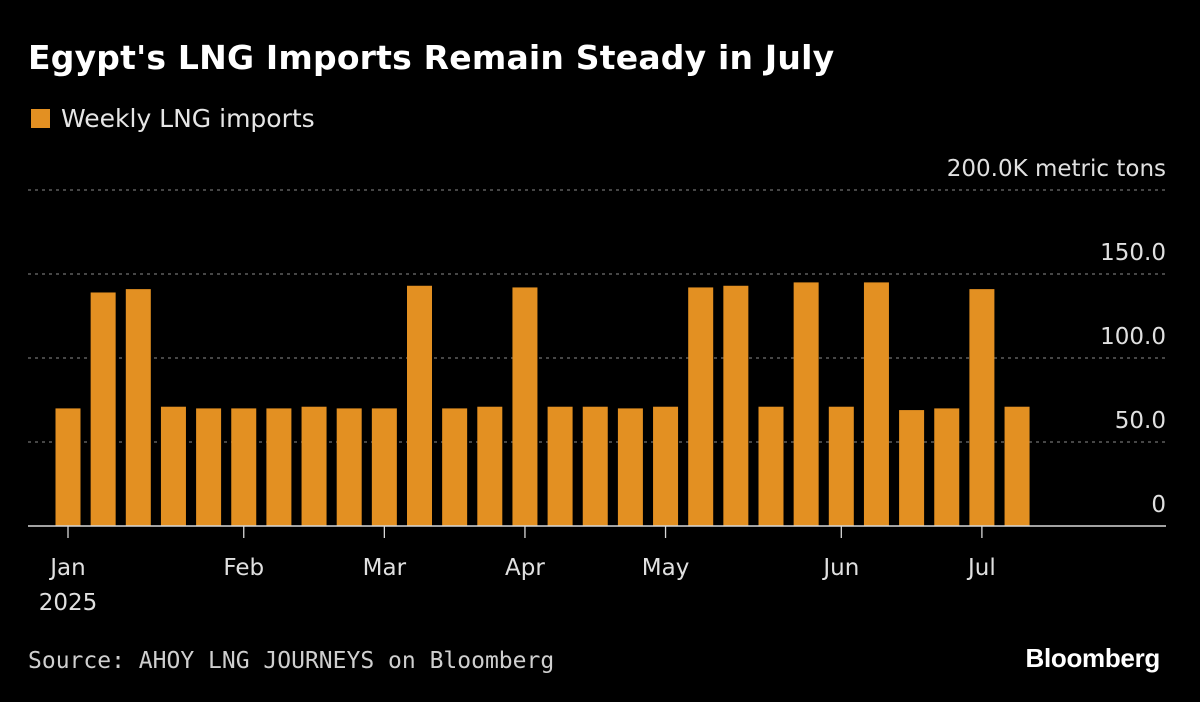 This screenshot has width=1200, height=702. Describe the element at coordinates (66, 568) in the screenshot. I see `x-tick-label: Jan` at that location.